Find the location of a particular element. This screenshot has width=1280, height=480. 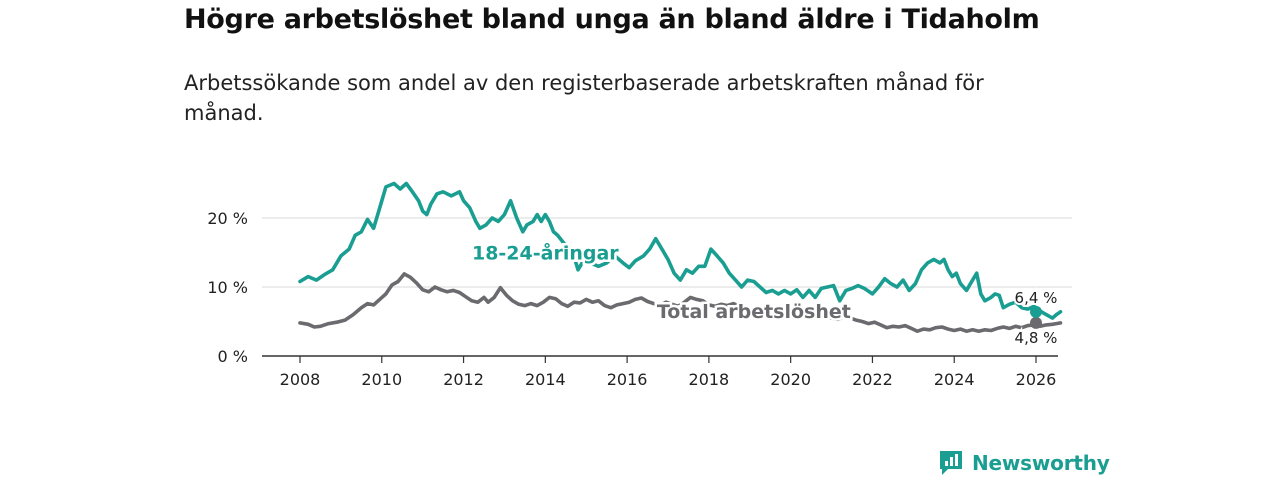

x-tick-label: 2014 is located at coordinates (545, 379).